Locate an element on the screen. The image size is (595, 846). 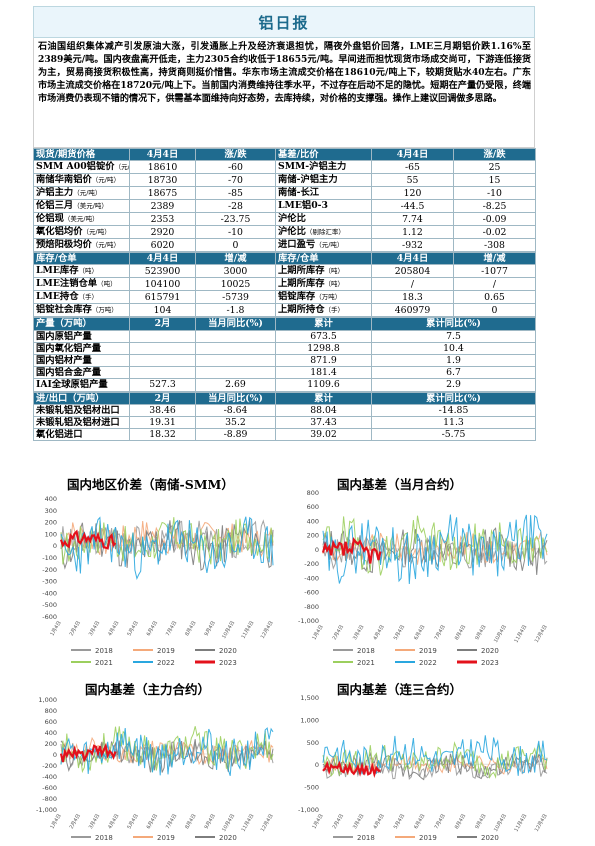
change-cell: -5739 is located at coordinates (235, 297).